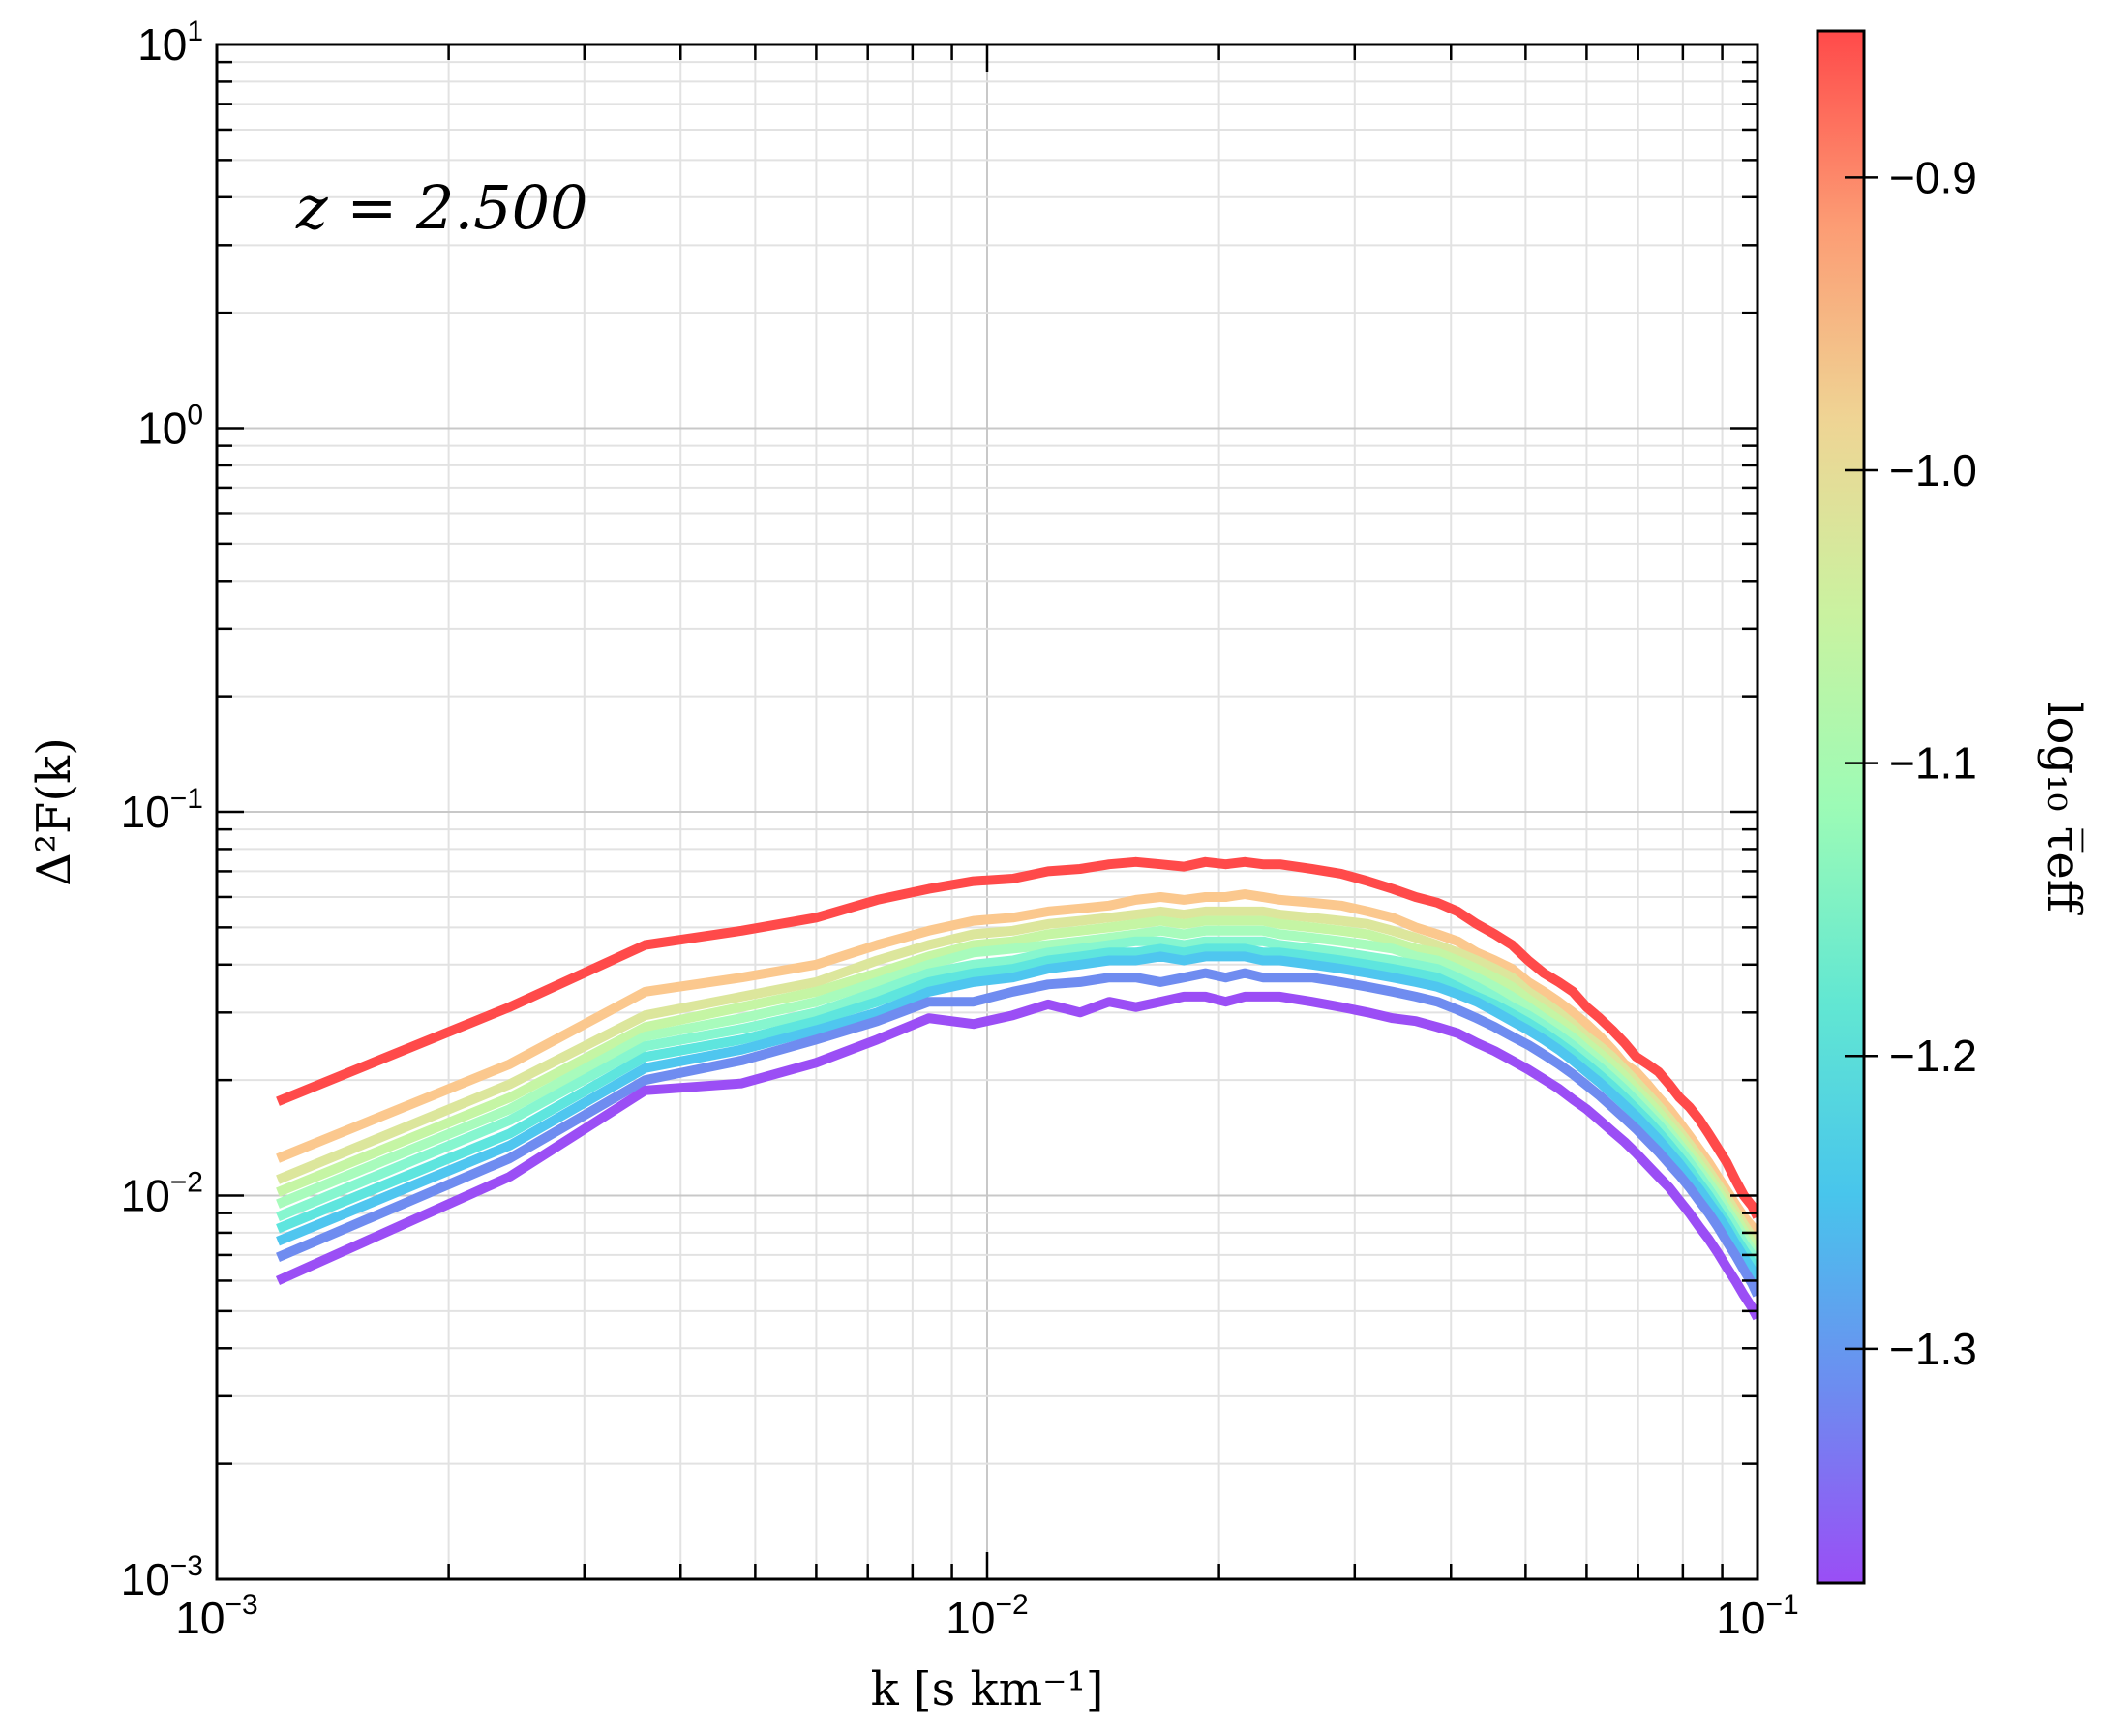 This screenshot has width=2103, height=1736. Describe the element at coordinates (216, 1616) in the screenshot. I see `x-tick-label: 10⁻³` at that location.